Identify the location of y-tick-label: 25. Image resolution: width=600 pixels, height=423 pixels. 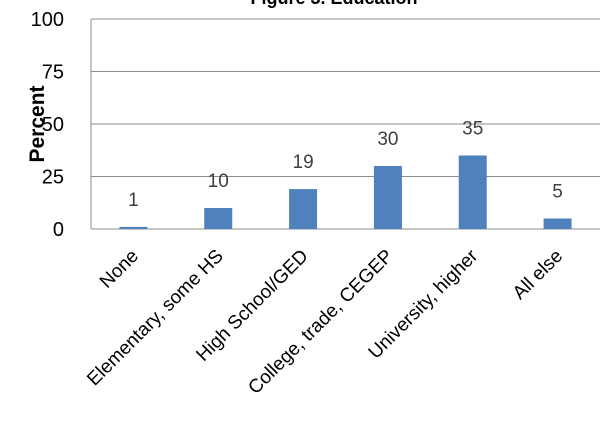
(53, 178).